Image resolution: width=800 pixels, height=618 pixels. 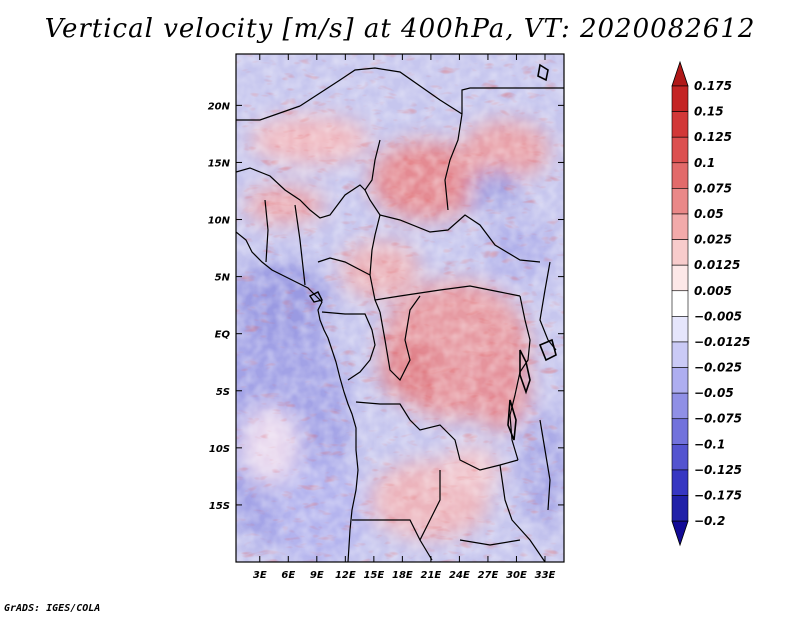 I want to click on x-tick-label: 6E, so click(x=288, y=575).